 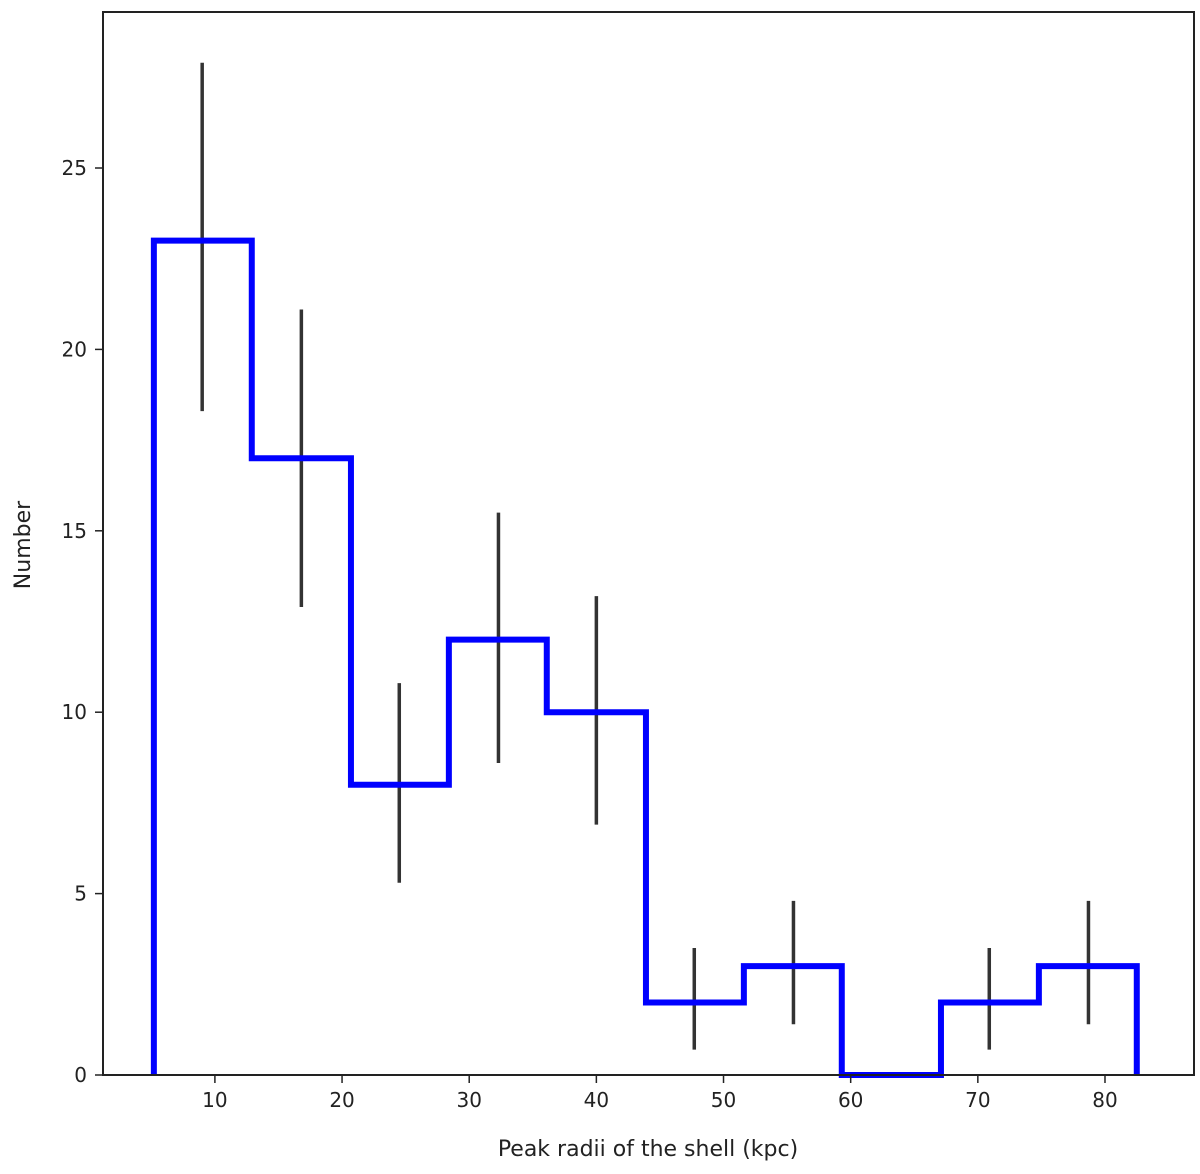 What do you see at coordinates (74, 712) in the screenshot?
I see `y-tick-label: 10` at bounding box center [74, 712].